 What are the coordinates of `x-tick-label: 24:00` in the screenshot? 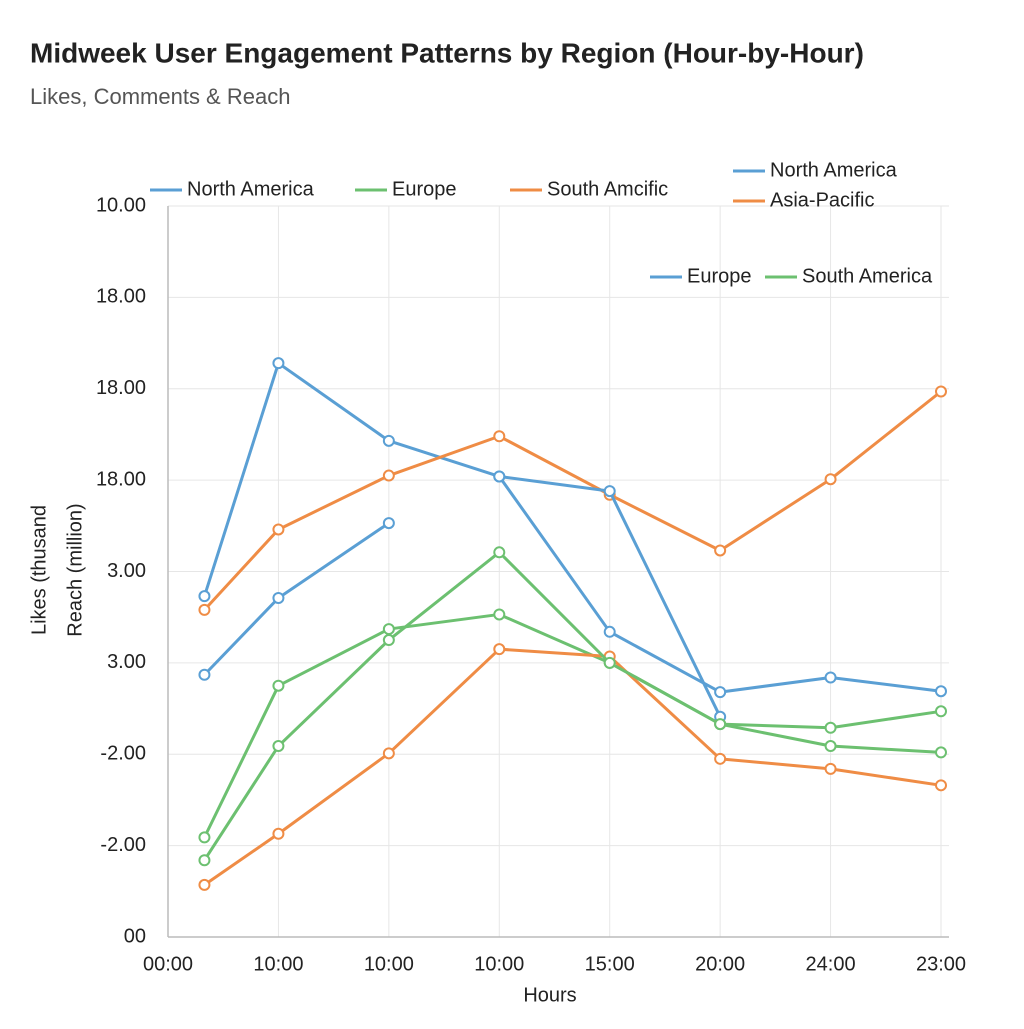 It's located at (831, 964).